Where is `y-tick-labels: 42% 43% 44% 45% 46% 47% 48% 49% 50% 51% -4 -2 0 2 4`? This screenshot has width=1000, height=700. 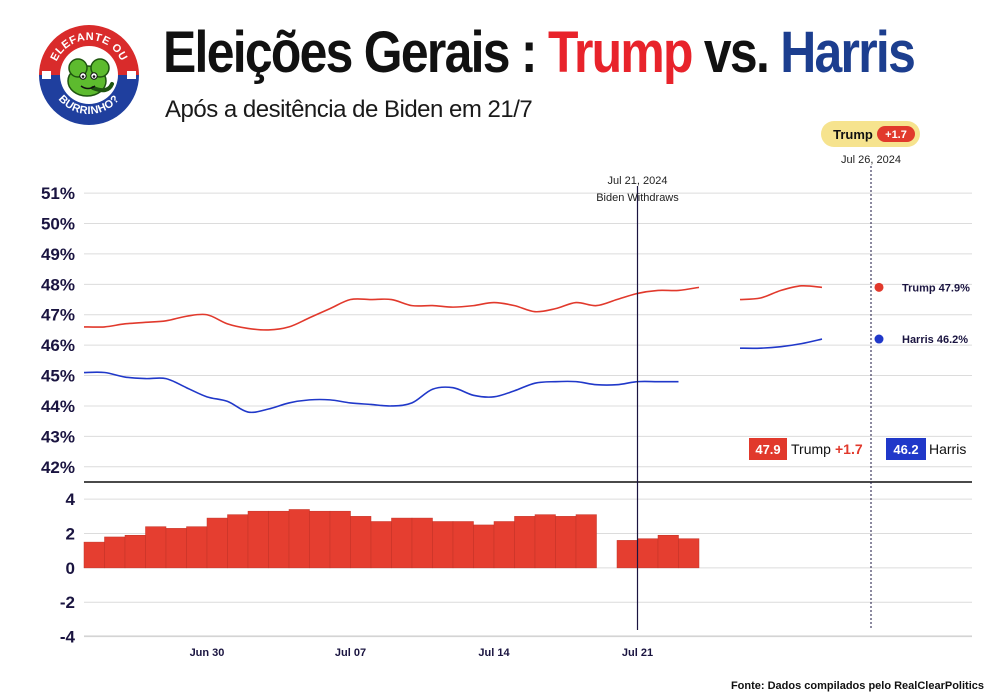
y-tick-labels: 42% 43% 44% 45% 46% 47% 48% 49% 50% 51% -4 -2 0 2 4 is located at coordinates (58, 415).